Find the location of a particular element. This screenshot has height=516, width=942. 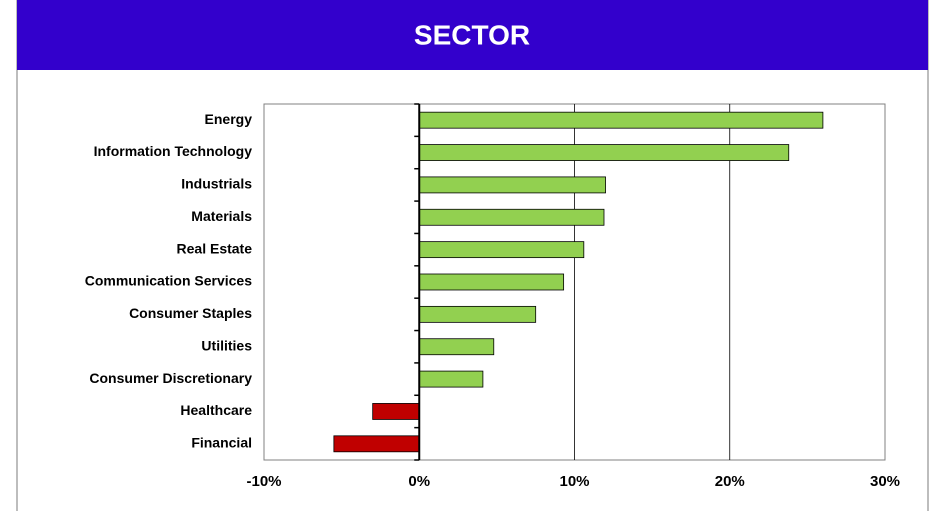

y-tick-label: Healthcare is located at coordinates (216, 410).